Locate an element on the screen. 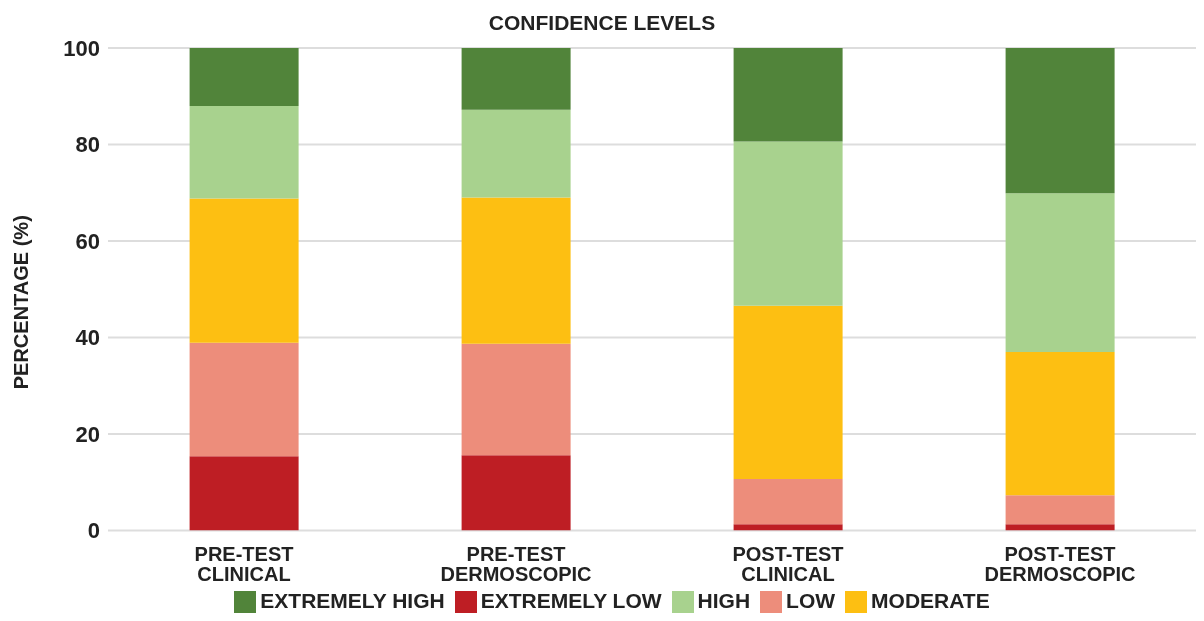 The width and height of the screenshot is (1204, 621). y-axis-title: PERCENTAGE (%) is located at coordinates (21, 302).